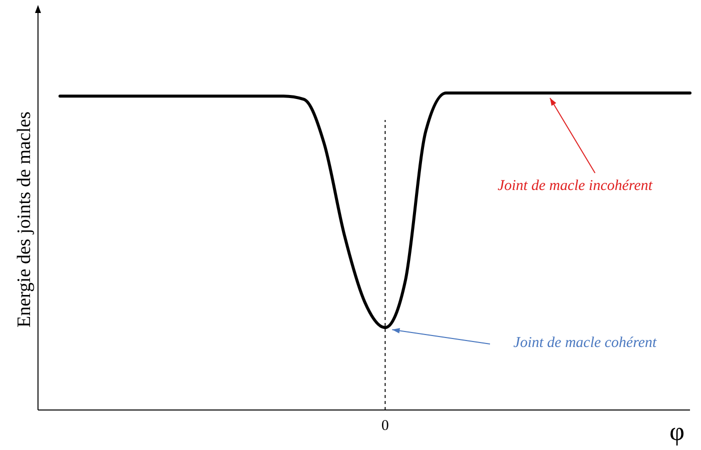  What do you see at coordinates (385, 426) in the screenshot?
I see `text: 0` at bounding box center [385, 426].